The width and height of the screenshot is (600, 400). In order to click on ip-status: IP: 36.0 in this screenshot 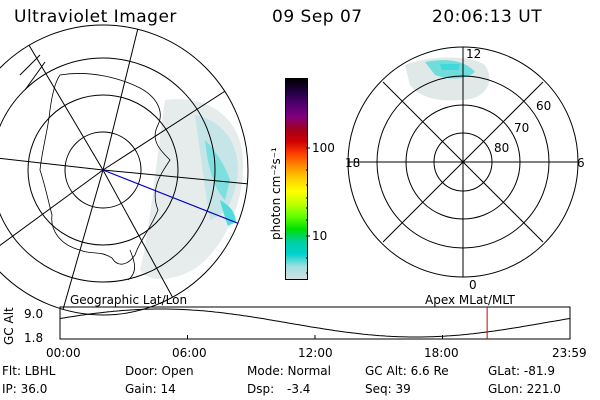, I will do `click(25, 389)`.